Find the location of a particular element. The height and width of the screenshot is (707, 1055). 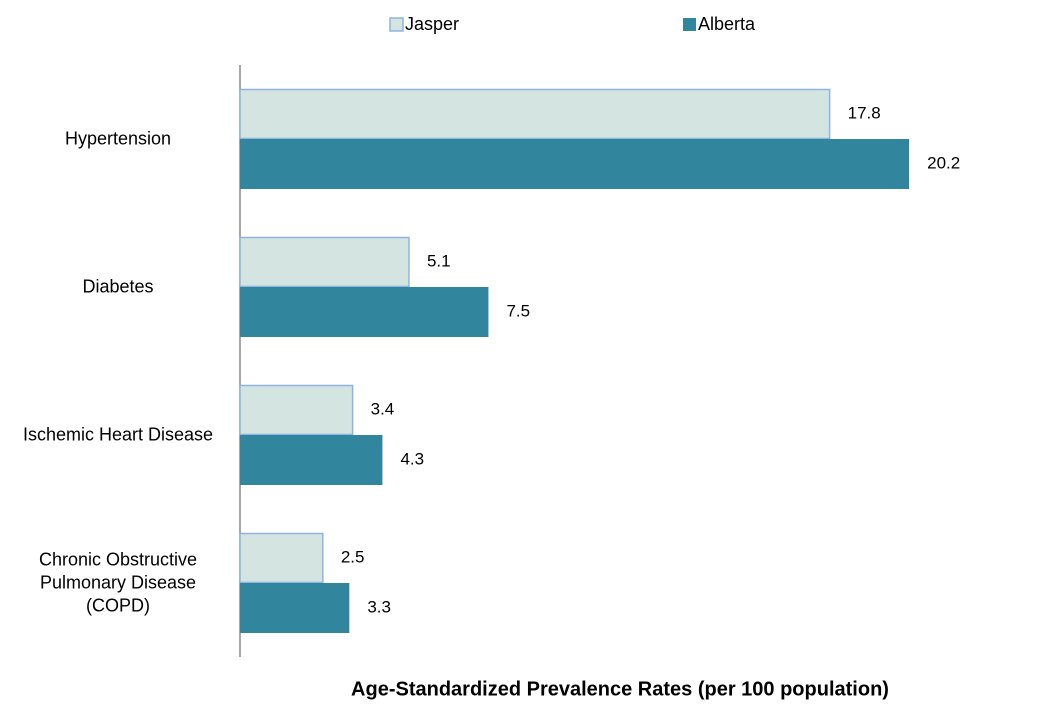

value-label: 5.1 is located at coordinates (439, 260).